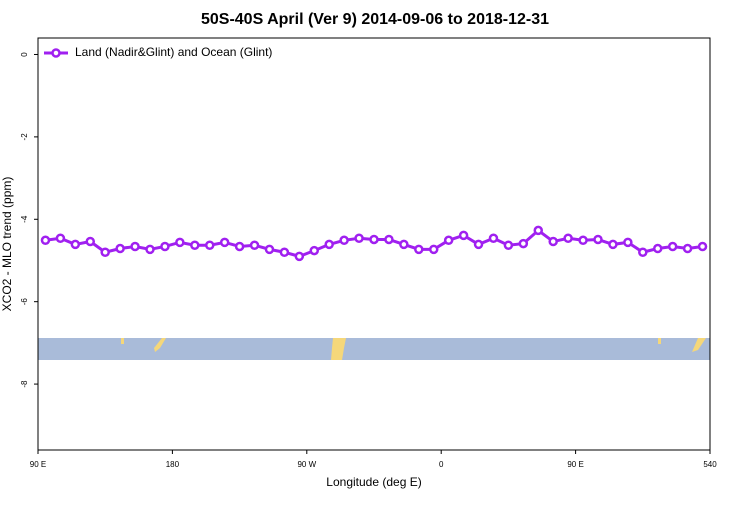 The width and height of the screenshot is (750, 505). I want to click on y-tick-label: -6, so click(24, 302).